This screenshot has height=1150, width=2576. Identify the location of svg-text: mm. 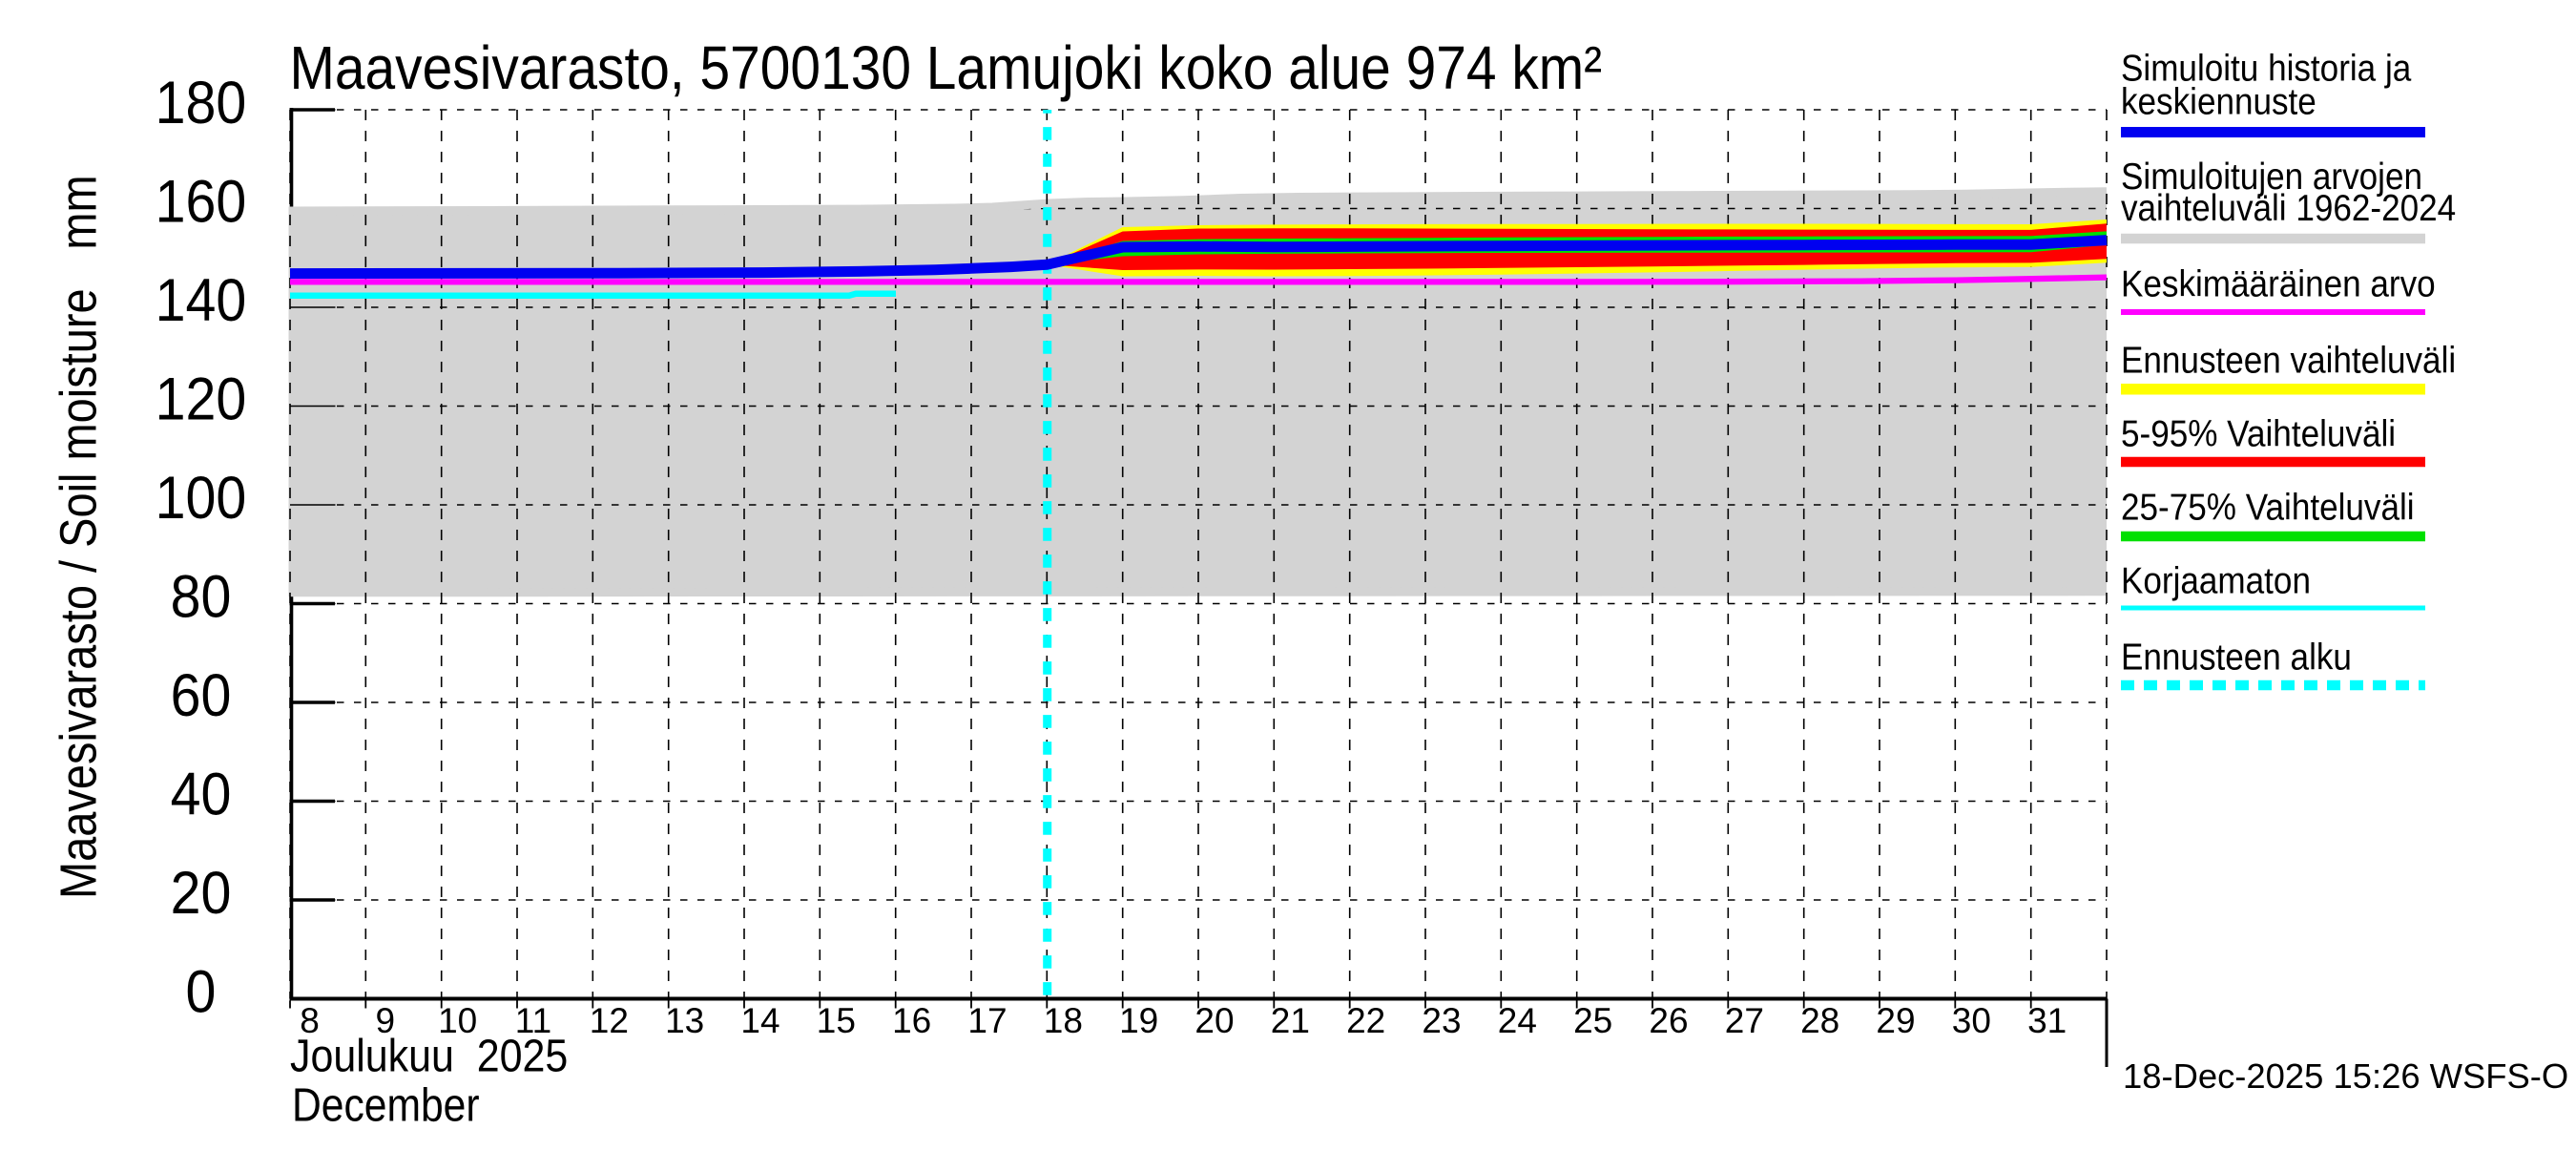
(78, 212).